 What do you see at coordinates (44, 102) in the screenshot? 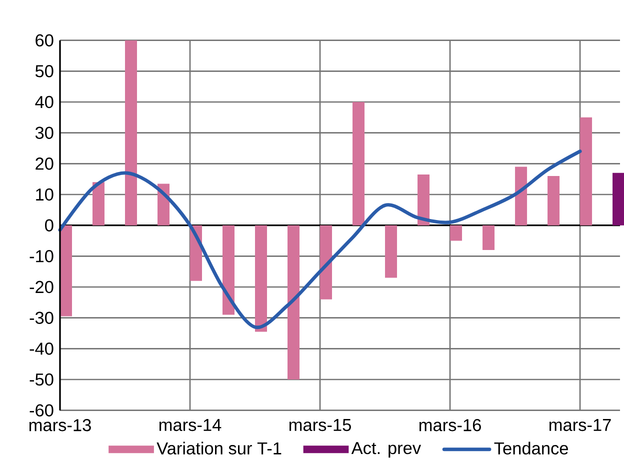
I see `y-tick-label: 40` at bounding box center [44, 102].